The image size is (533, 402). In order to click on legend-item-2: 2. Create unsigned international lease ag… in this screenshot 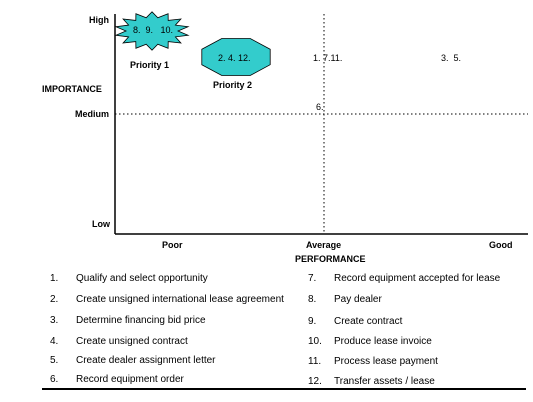, I will do `click(167, 299)`.